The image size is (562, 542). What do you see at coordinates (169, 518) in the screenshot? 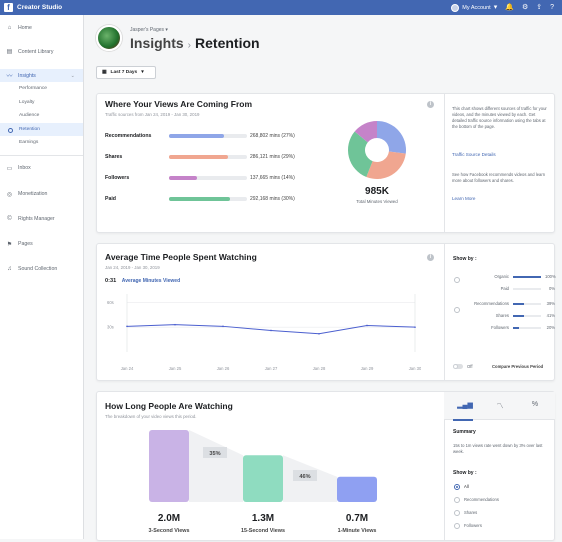
I see `funnel-value: 2.0M` at bounding box center [169, 518].